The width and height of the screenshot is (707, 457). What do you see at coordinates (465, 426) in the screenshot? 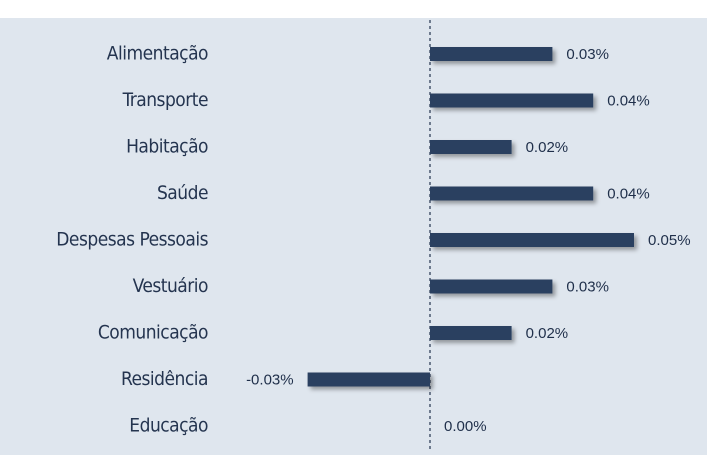
I see `value-label: 0.00%` at bounding box center [465, 426].